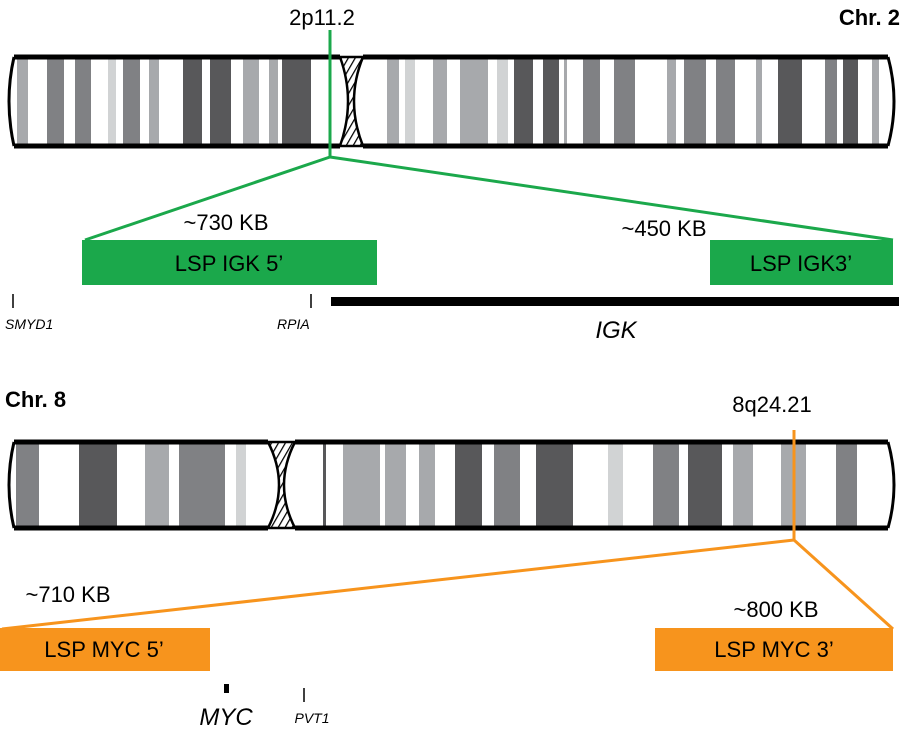 This screenshot has height=737, width=904. Describe the element at coordinates (225, 222) in the screenshot. I see `igk-5-size: ~730 KB` at that location.